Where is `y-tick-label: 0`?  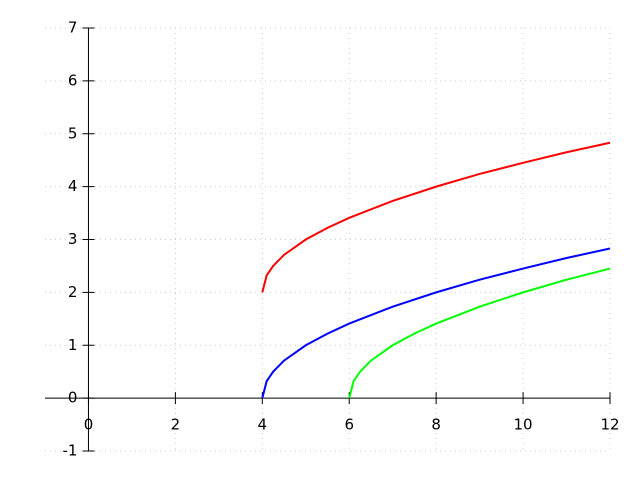
y-tick-label: 0 is located at coordinates (73, 398).